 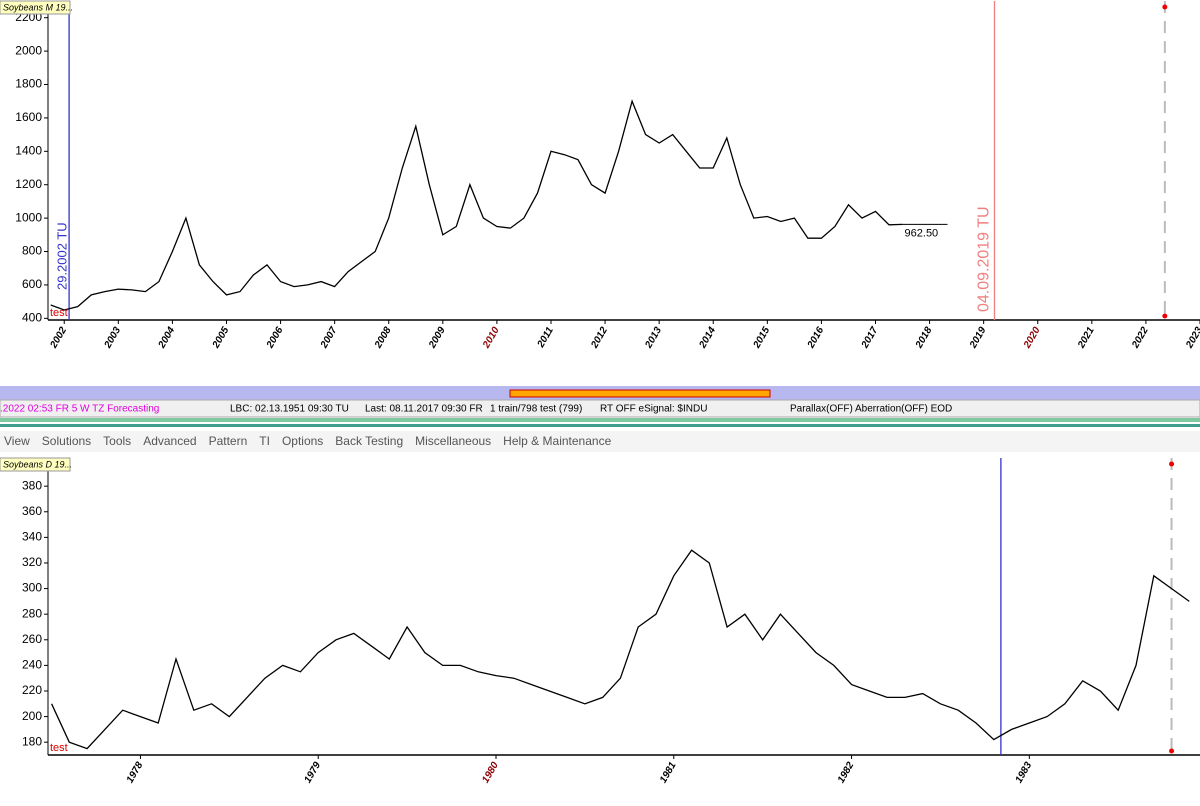 I want to click on x-tick-label: 1981, so click(x=668, y=772).